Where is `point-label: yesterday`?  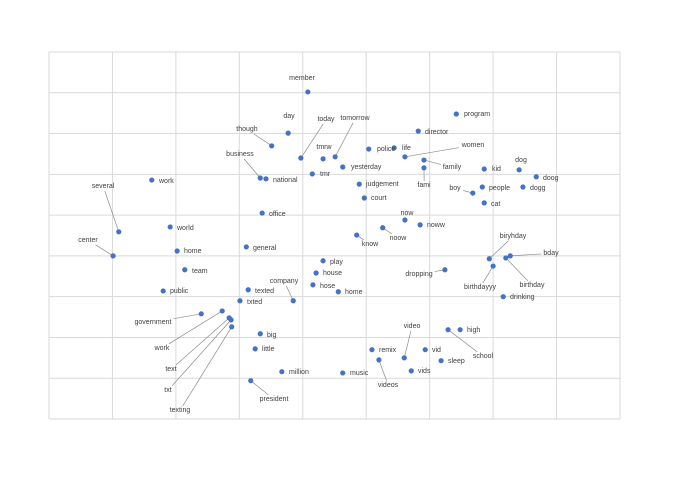
point-label: yesterday is located at coordinates (366, 167).